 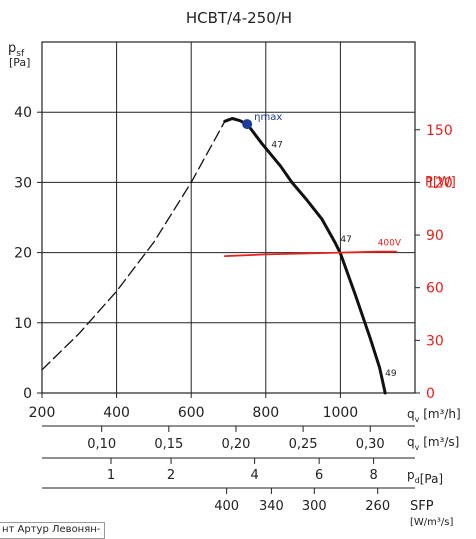 I want to click on y-axis-label: psf [Pa], so click(x=19, y=55).